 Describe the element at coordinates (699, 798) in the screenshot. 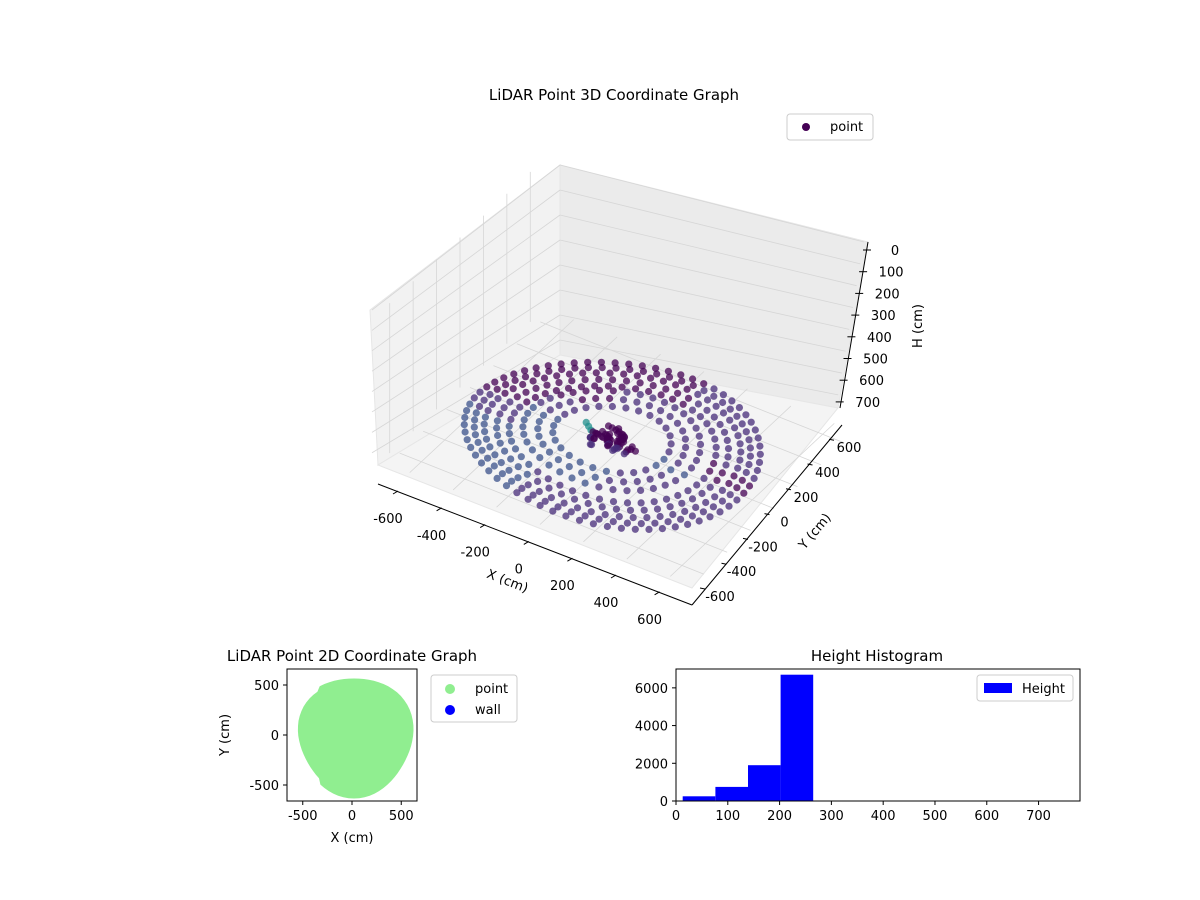

I see `histogram-bar` at that location.